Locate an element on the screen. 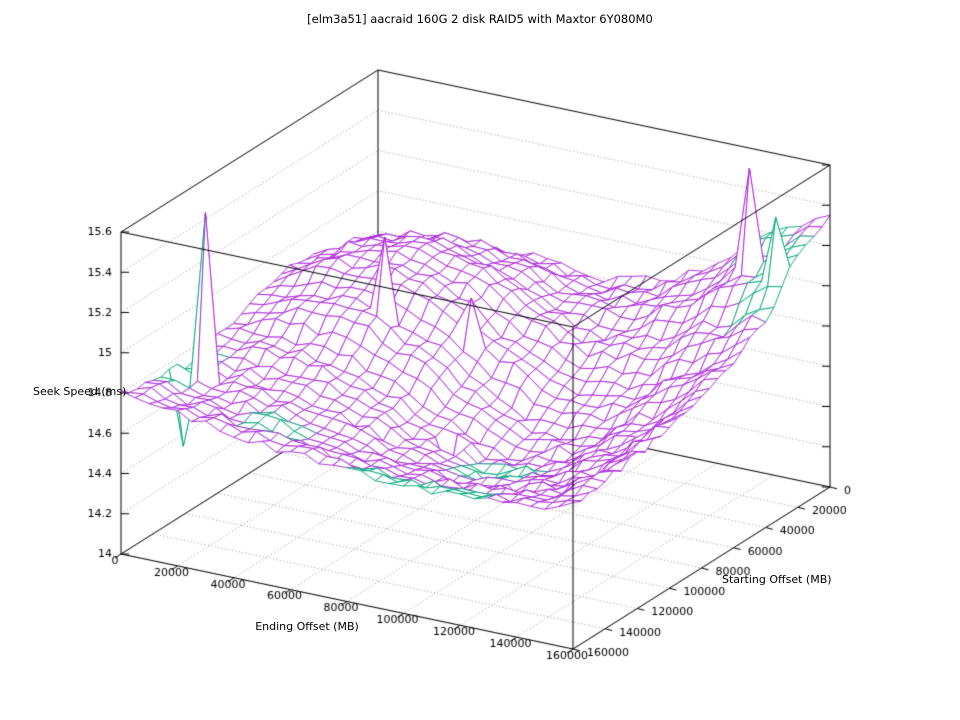 The height and width of the screenshot is (720, 960). y-axis-label: Starting Offset (MB) is located at coordinates (777, 579).